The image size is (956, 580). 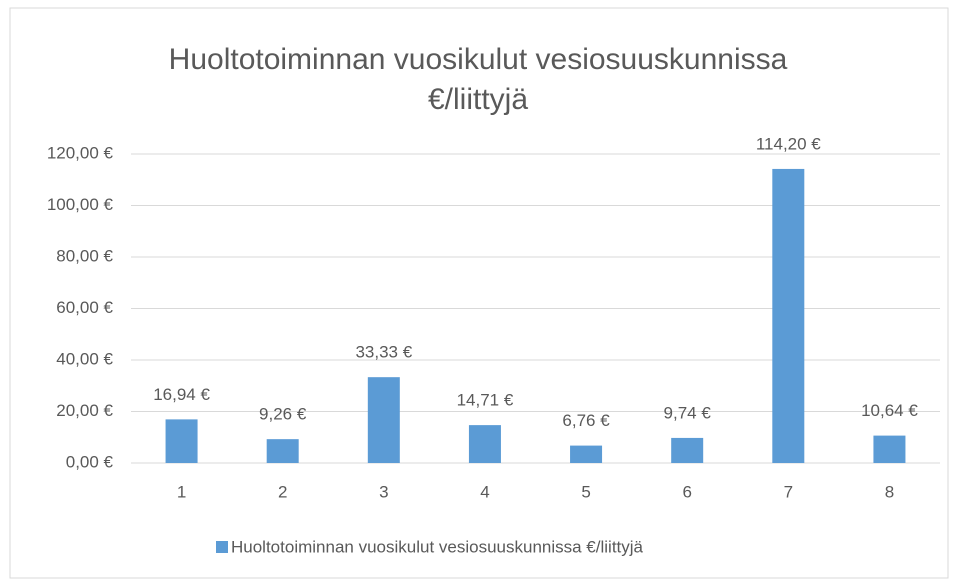 What do you see at coordinates (282, 491) in the screenshot?
I see `x-tick-label: 2` at bounding box center [282, 491].